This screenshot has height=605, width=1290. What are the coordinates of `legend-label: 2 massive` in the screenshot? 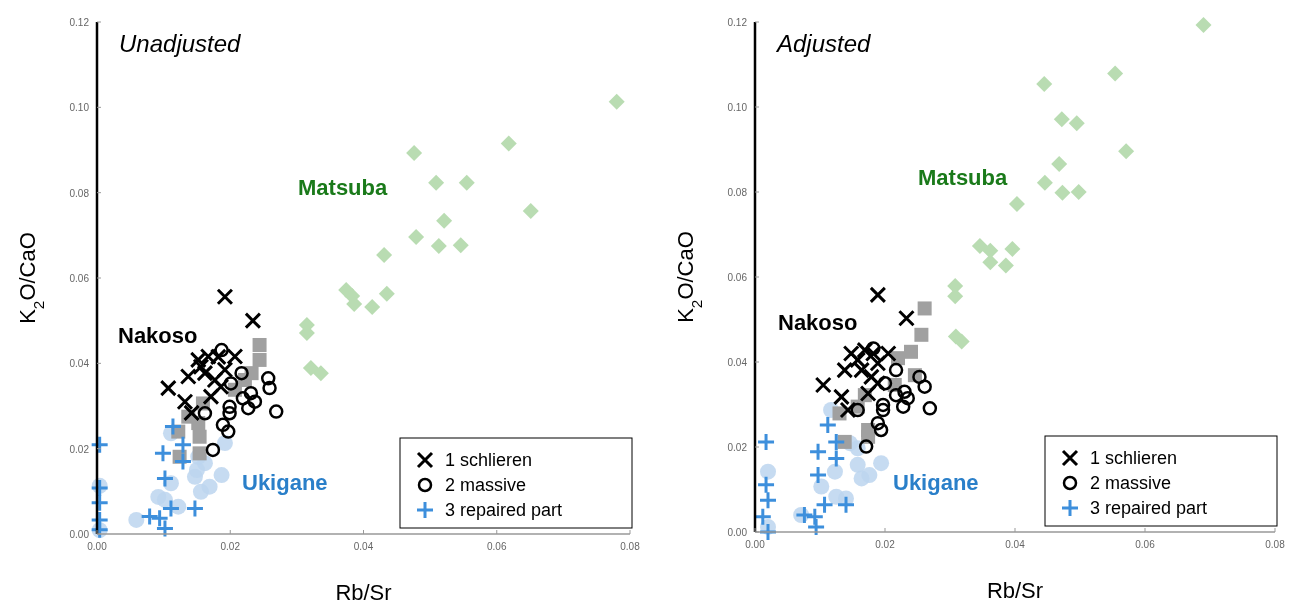 It's located at (1131, 483).